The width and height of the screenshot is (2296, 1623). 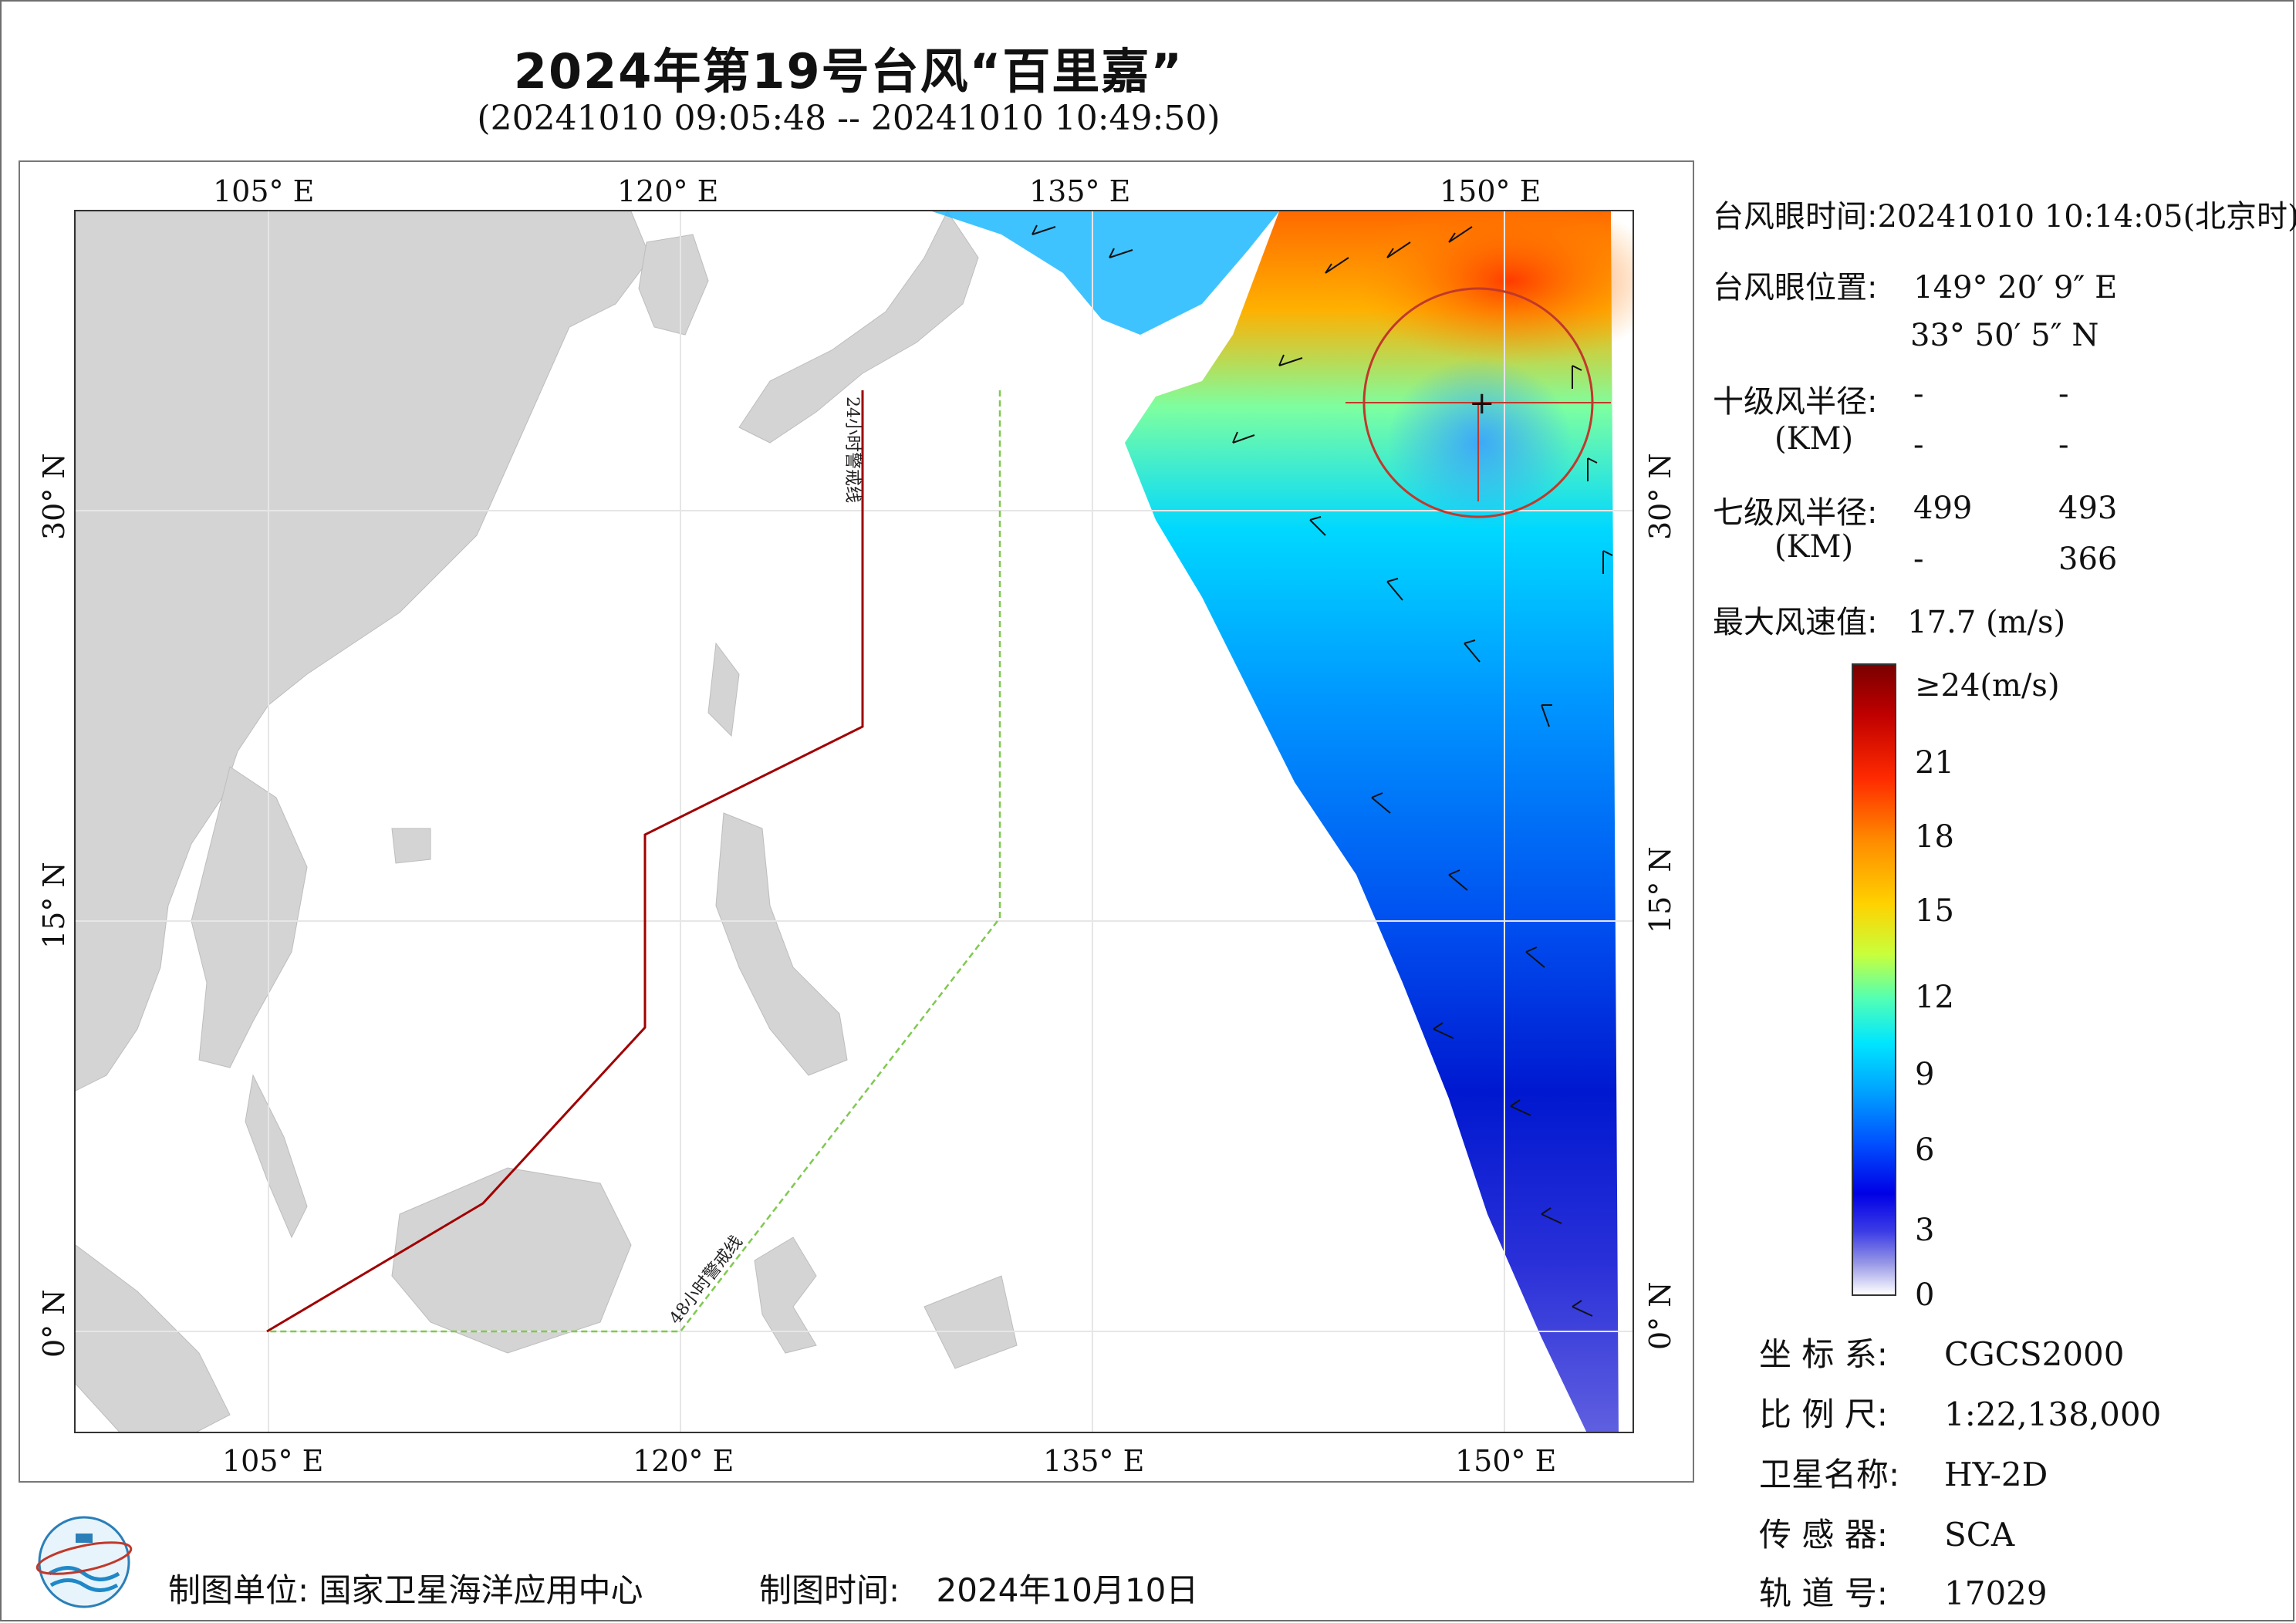 I want to click on r7-unit: (KM), so click(x=1814, y=547).